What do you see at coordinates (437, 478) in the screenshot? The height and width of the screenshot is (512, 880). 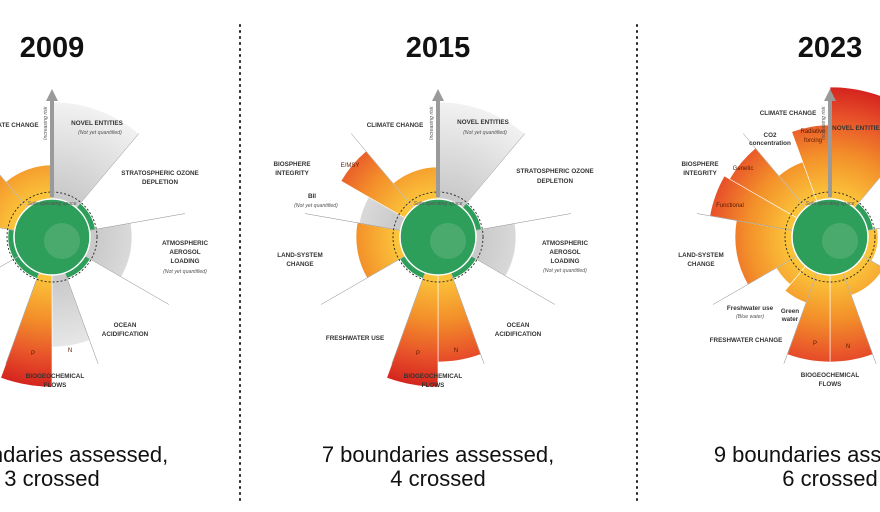 I see `caption: 4 crossed` at bounding box center [437, 478].